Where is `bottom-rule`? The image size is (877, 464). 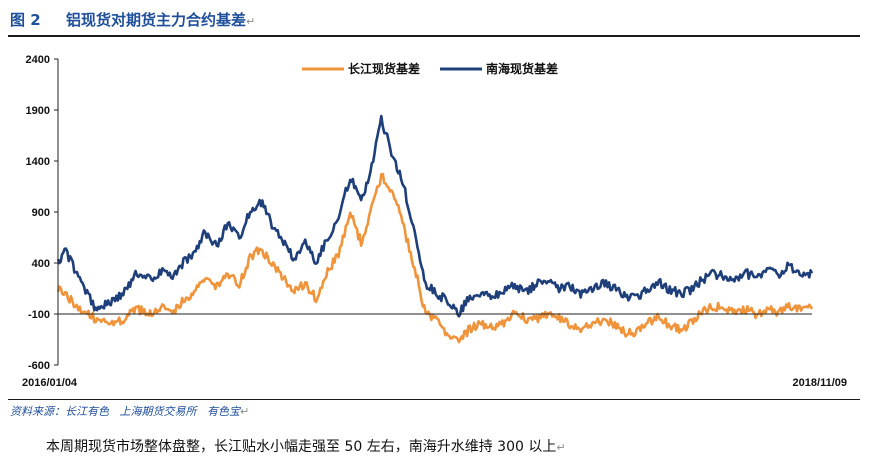
bottom-rule is located at coordinates (434, 399).